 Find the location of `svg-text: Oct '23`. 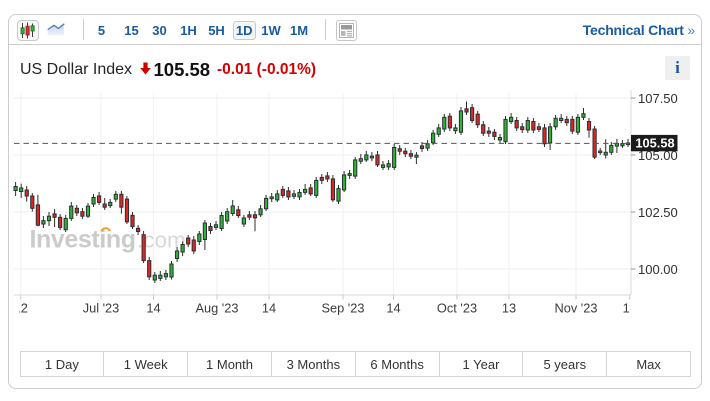

svg-text: Oct '23 is located at coordinates (457, 308).